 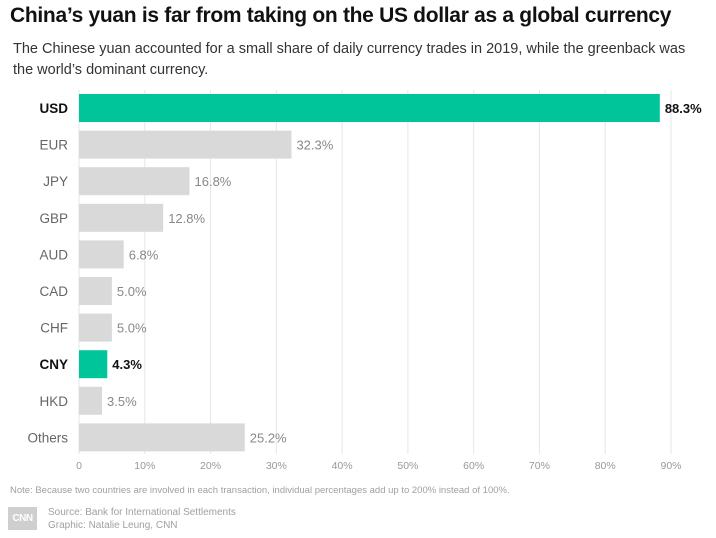 What do you see at coordinates (113, 525) in the screenshot?
I see `graphic-credit: Graphic: Natalie Leung, CNN` at bounding box center [113, 525].